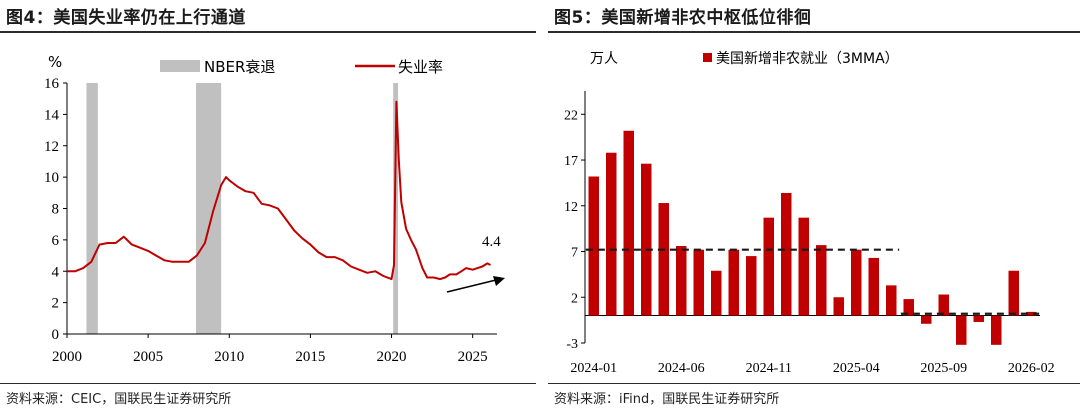 The height and width of the screenshot is (415, 1080). What do you see at coordinates (392, 357) in the screenshot?
I see `x-tick-label: 2020` at bounding box center [392, 357].